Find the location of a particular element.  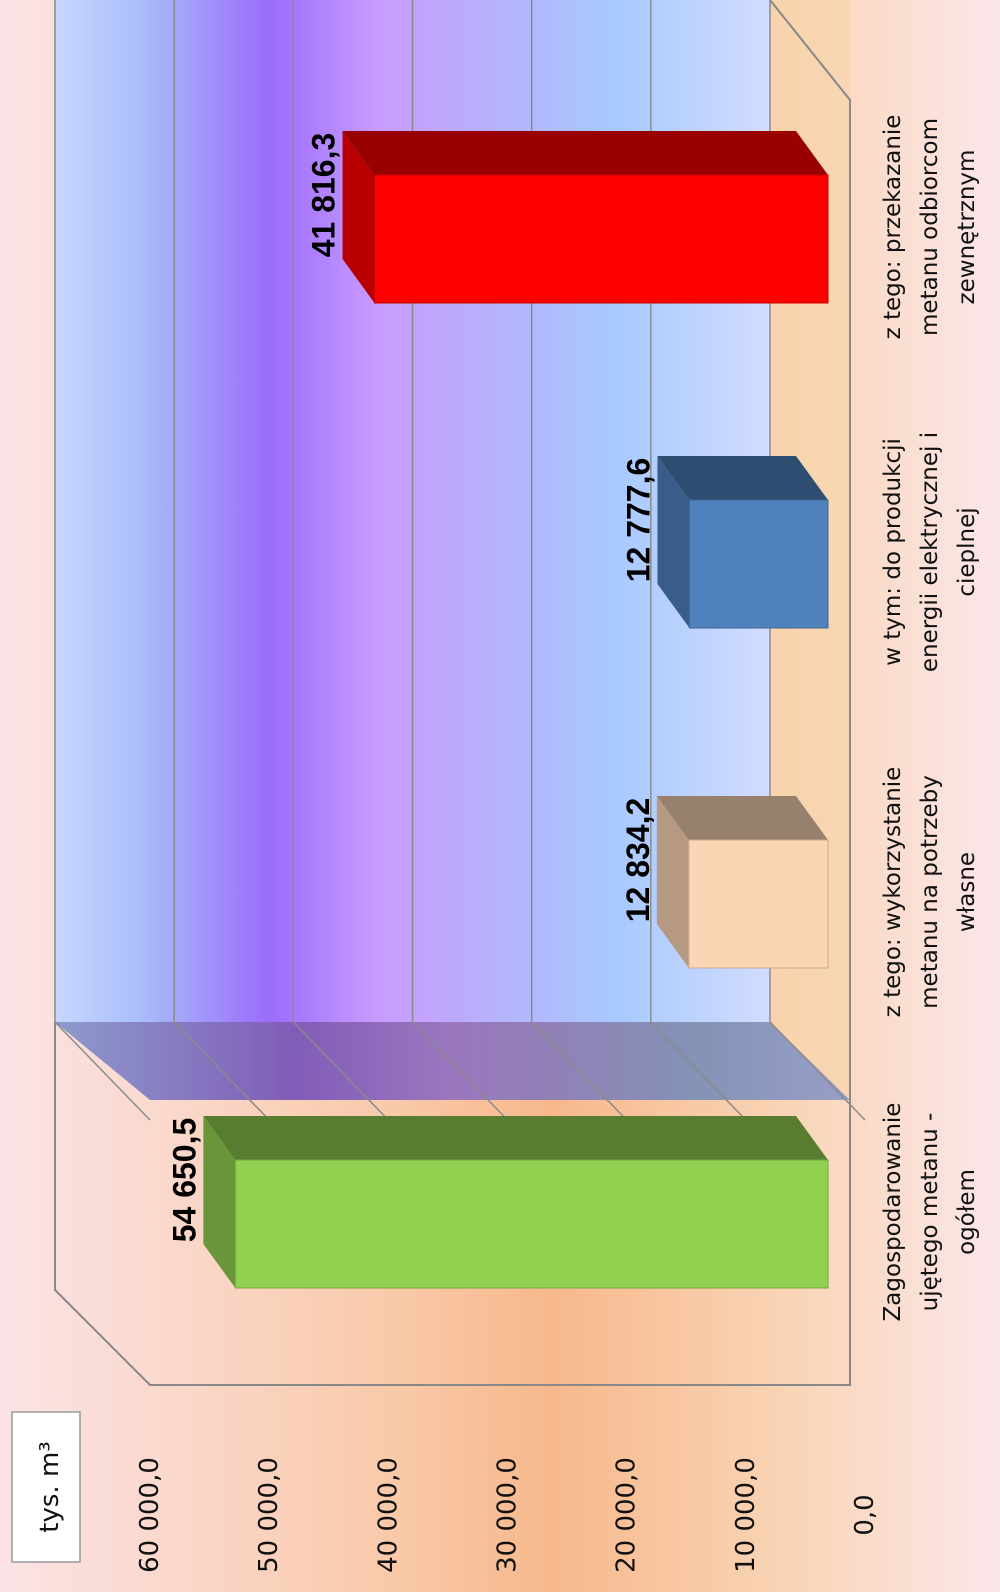

category-label: ogółem is located at coordinates (967, 1212).